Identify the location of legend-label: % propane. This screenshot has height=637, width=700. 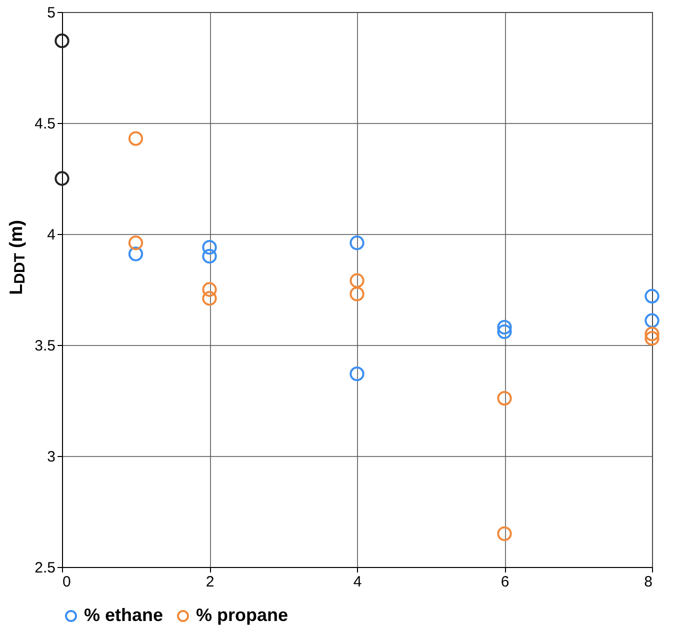
(242, 615).